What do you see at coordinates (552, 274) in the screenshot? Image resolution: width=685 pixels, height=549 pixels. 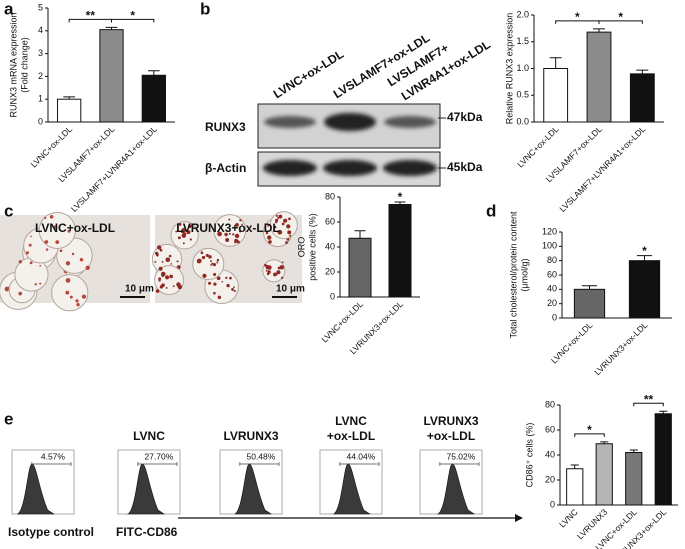 I see `y-tick-label: 60` at bounding box center [552, 274].